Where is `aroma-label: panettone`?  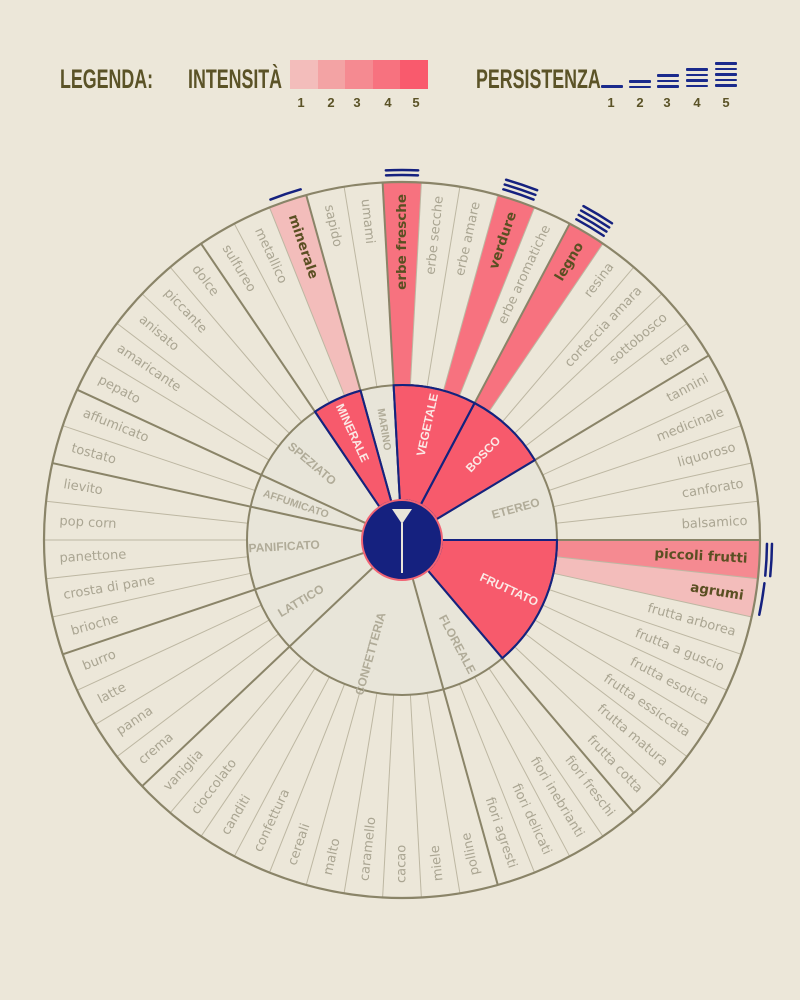
aroma-label: panettone is located at coordinates (93, 556).